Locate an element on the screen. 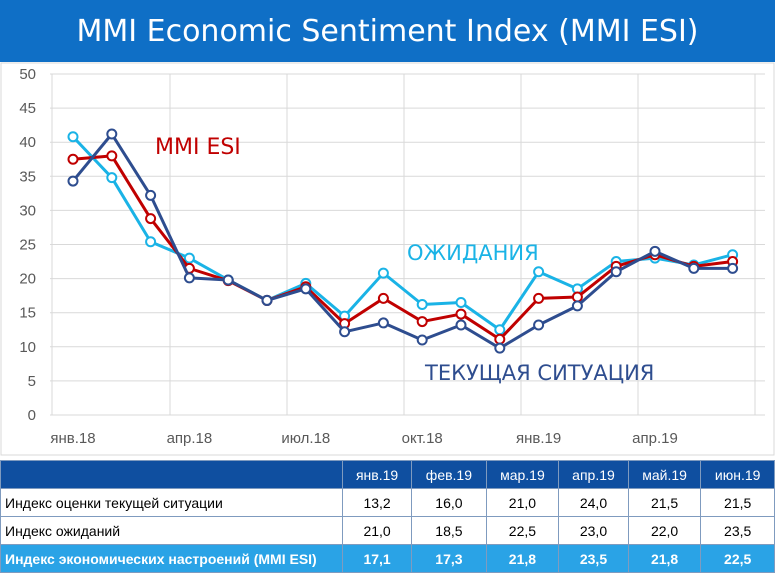 The width and height of the screenshot is (775, 575). x-tick-label: апр.19 is located at coordinates (655, 438).